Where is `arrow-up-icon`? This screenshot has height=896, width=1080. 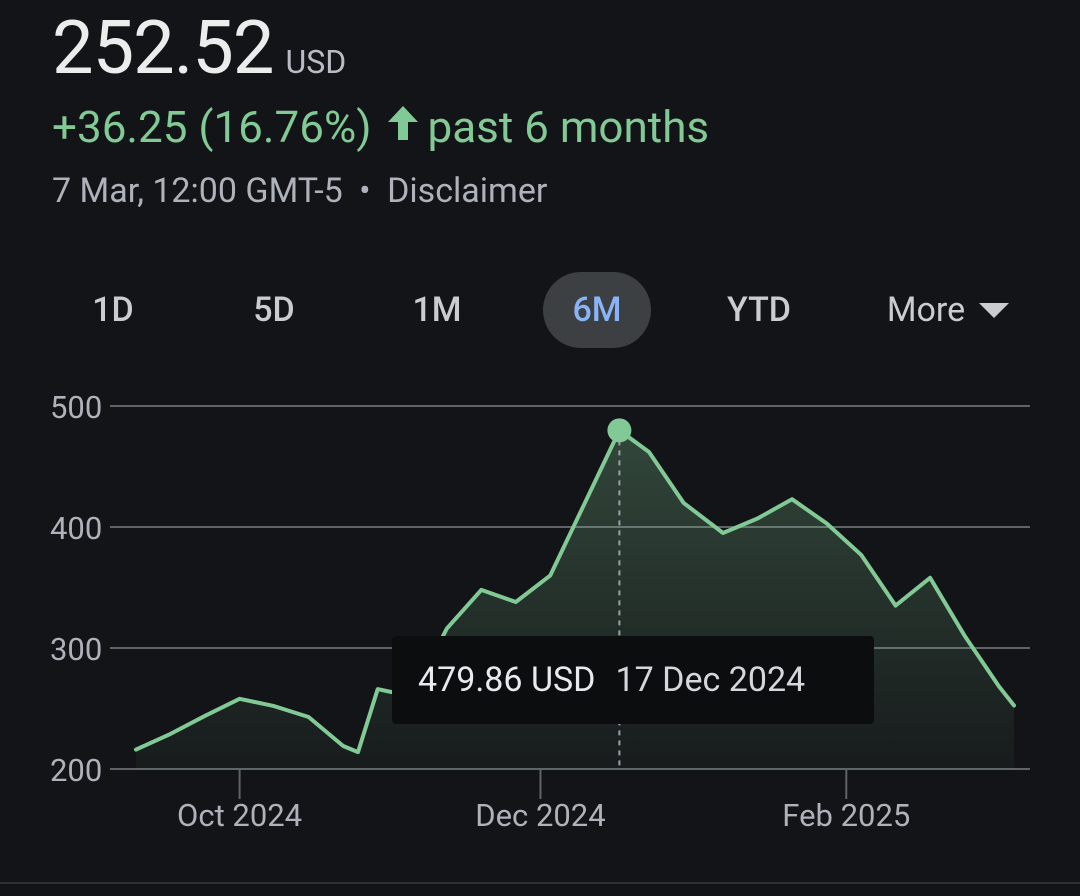 arrow-up-icon is located at coordinates (403, 126).